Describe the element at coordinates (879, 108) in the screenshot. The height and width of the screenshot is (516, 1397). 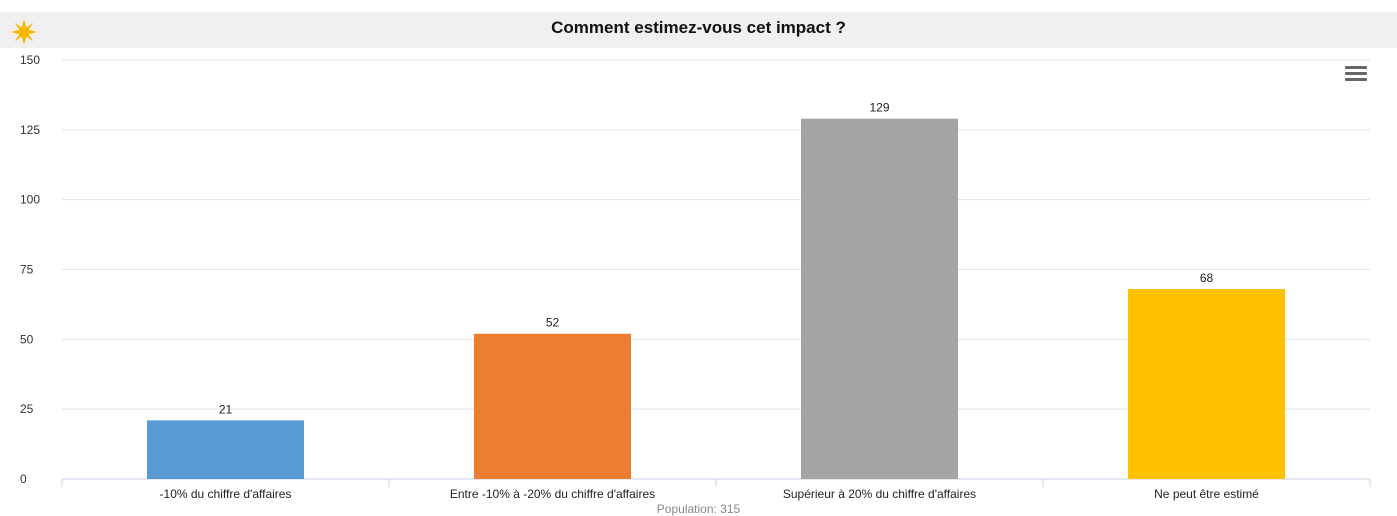
I see `data-label: 129` at that location.